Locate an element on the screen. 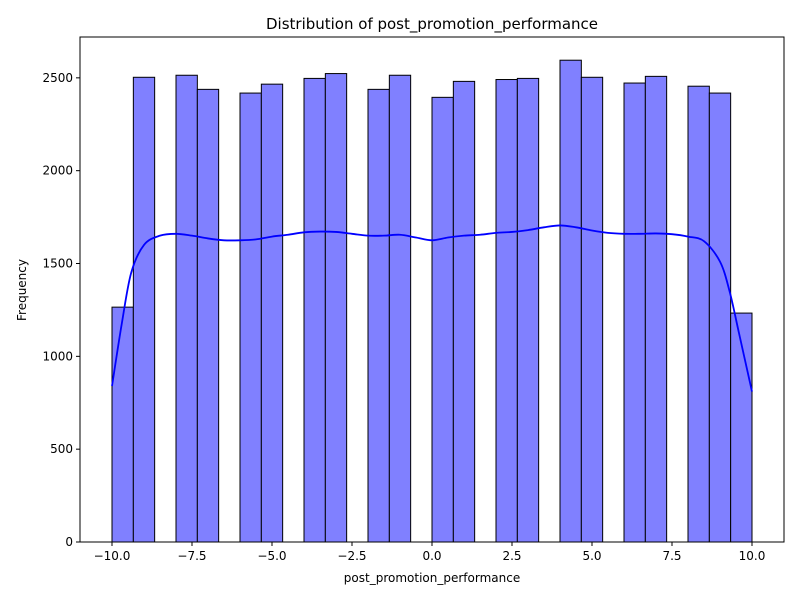 The width and height of the screenshot is (800, 600). x-tick-label: 10.0 is located at coordinates (752, 556).